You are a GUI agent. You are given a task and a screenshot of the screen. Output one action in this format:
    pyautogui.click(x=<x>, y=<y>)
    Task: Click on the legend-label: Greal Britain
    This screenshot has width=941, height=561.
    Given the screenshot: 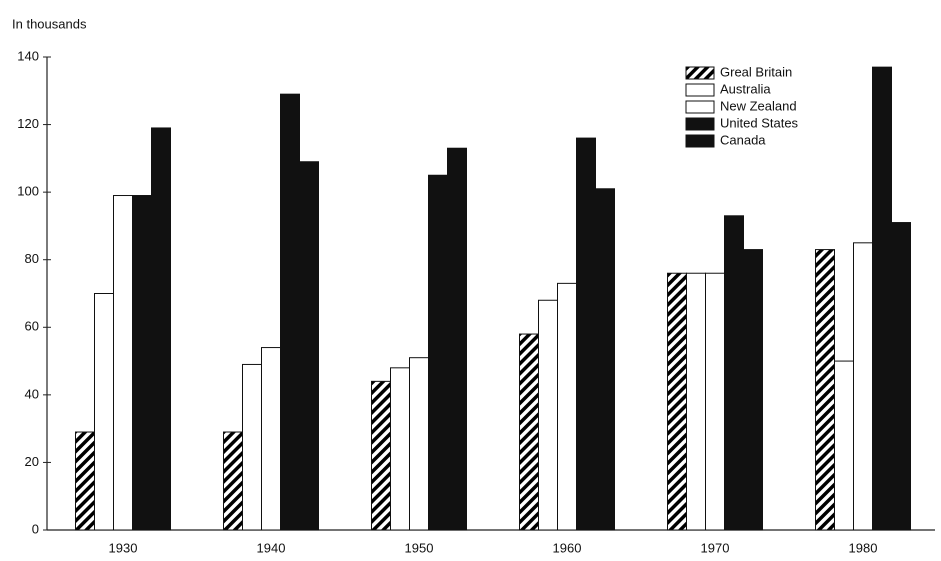 What is the action you would take?
    pyautogui.click(x=756, y=71)
    